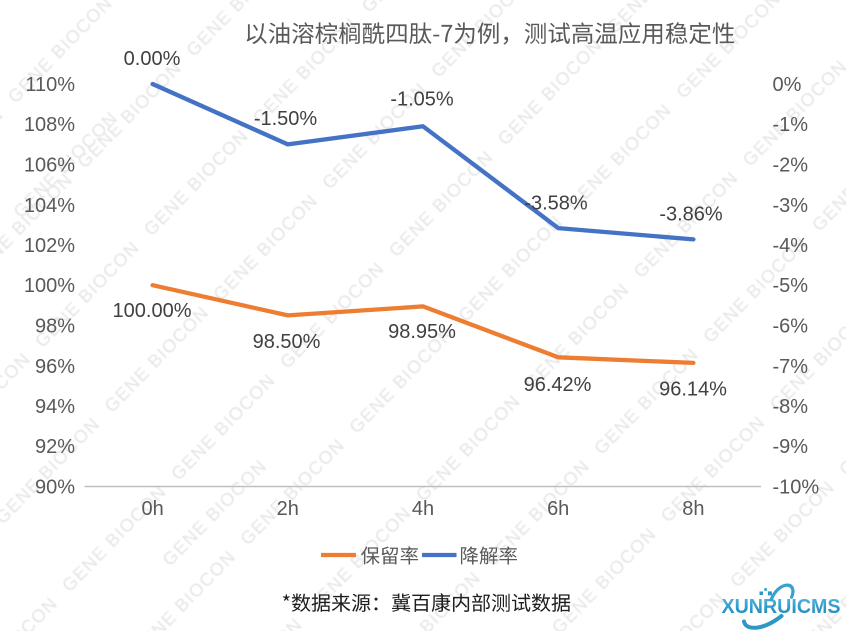 The width and height of the screenshot is (846, 631). Describe the element at coordinates (787, 85) in the screenshot. I see `svg-text: 0%` at that location.